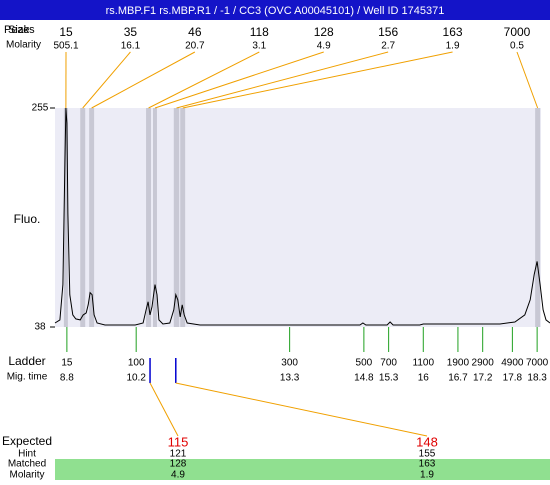 This screenshot has height=485, width=550. What do you see at coordinates (27, 464) in the screenshot?
I see `row-label: Matched` at bounding box center [27, 464].